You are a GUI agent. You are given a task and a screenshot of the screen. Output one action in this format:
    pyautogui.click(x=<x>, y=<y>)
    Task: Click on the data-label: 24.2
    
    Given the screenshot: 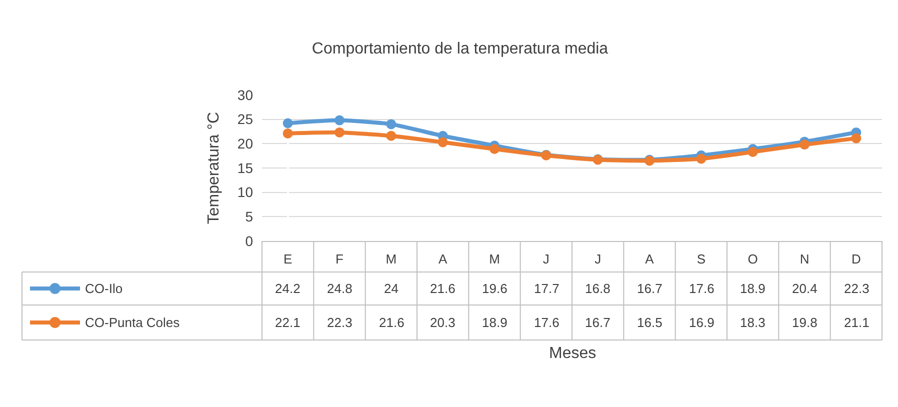 What is the action you would take?
    pyautogui.click(x=287, y=288)
    